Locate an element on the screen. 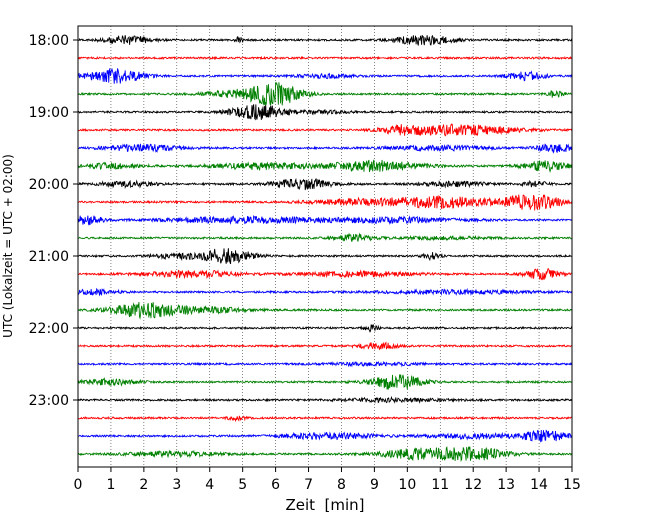 Image resolution: width=650 pixels, height=520 pixels. trace-2045 is located at coordinates (325, 237).